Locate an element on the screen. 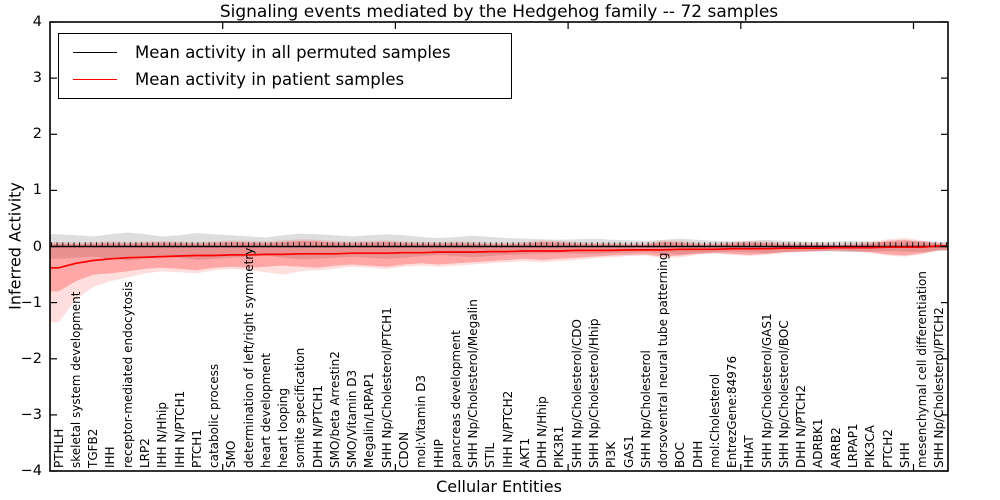 The width and height of the screenshot is (1000, 500). x-tick-label: LRP2 is located at coordinates (144, 453).